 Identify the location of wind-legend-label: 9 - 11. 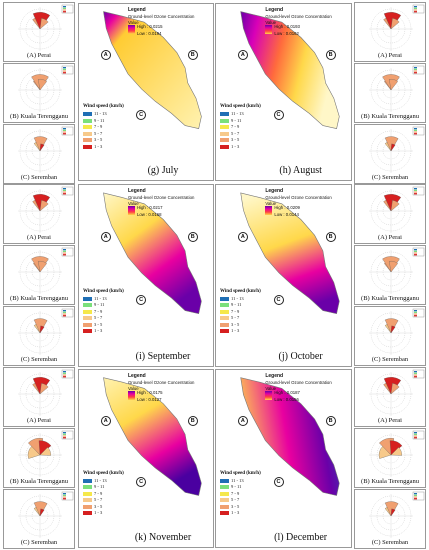
(99, 305).